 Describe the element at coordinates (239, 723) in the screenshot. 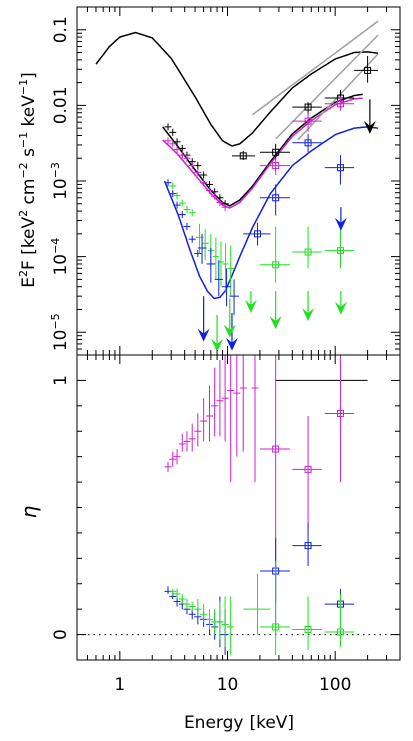

I see `x-axis-label: Energy [keV]` at that location.